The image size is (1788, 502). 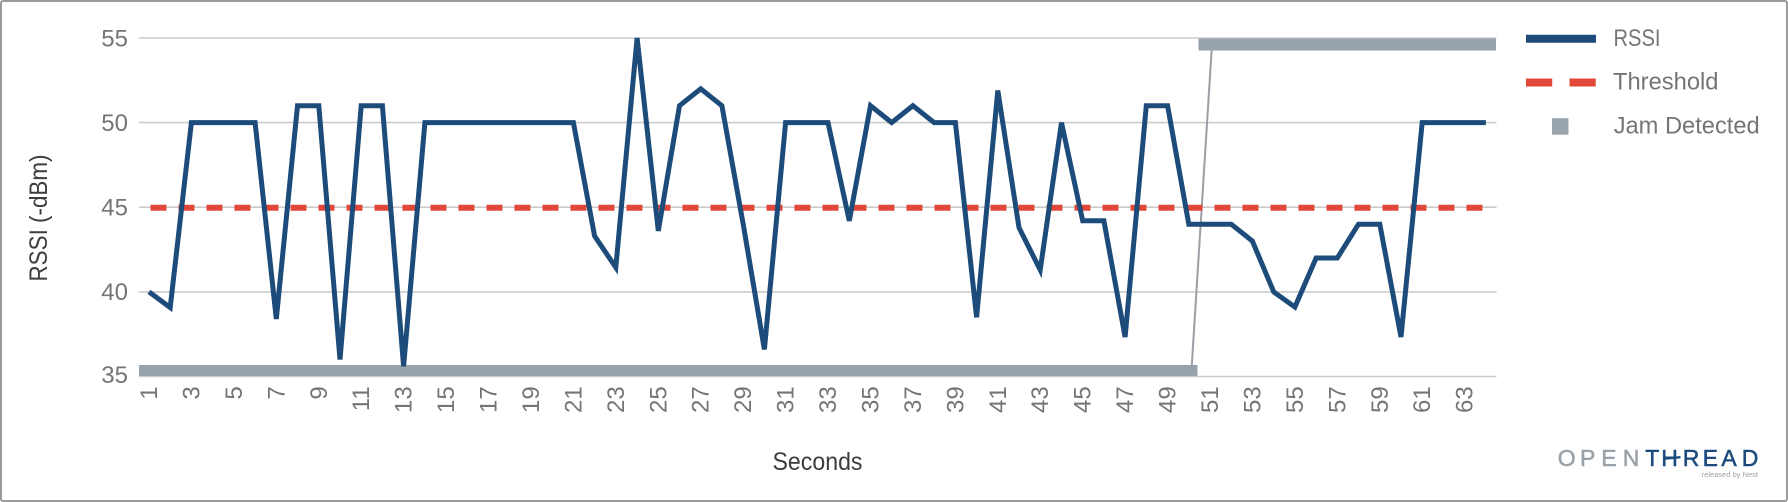 I want to click on svg-text: 57, so click(x=1337, y=399).